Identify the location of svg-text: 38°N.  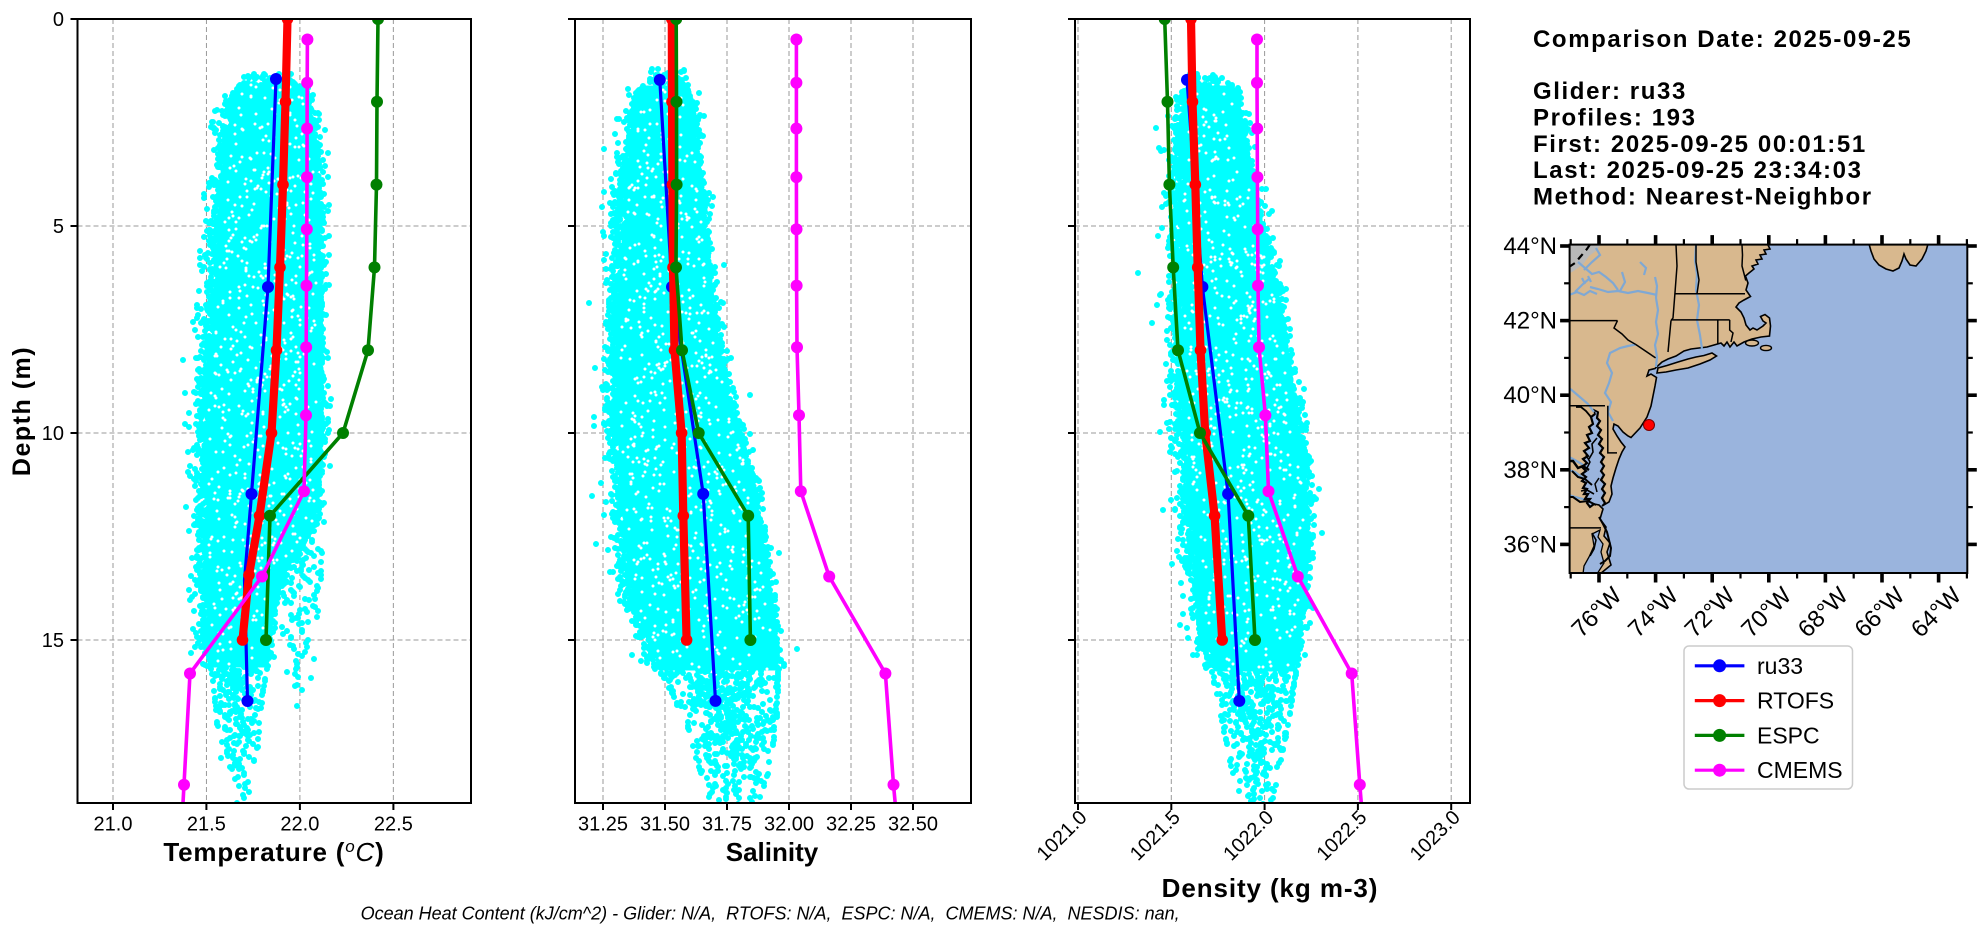
(1530, 470).